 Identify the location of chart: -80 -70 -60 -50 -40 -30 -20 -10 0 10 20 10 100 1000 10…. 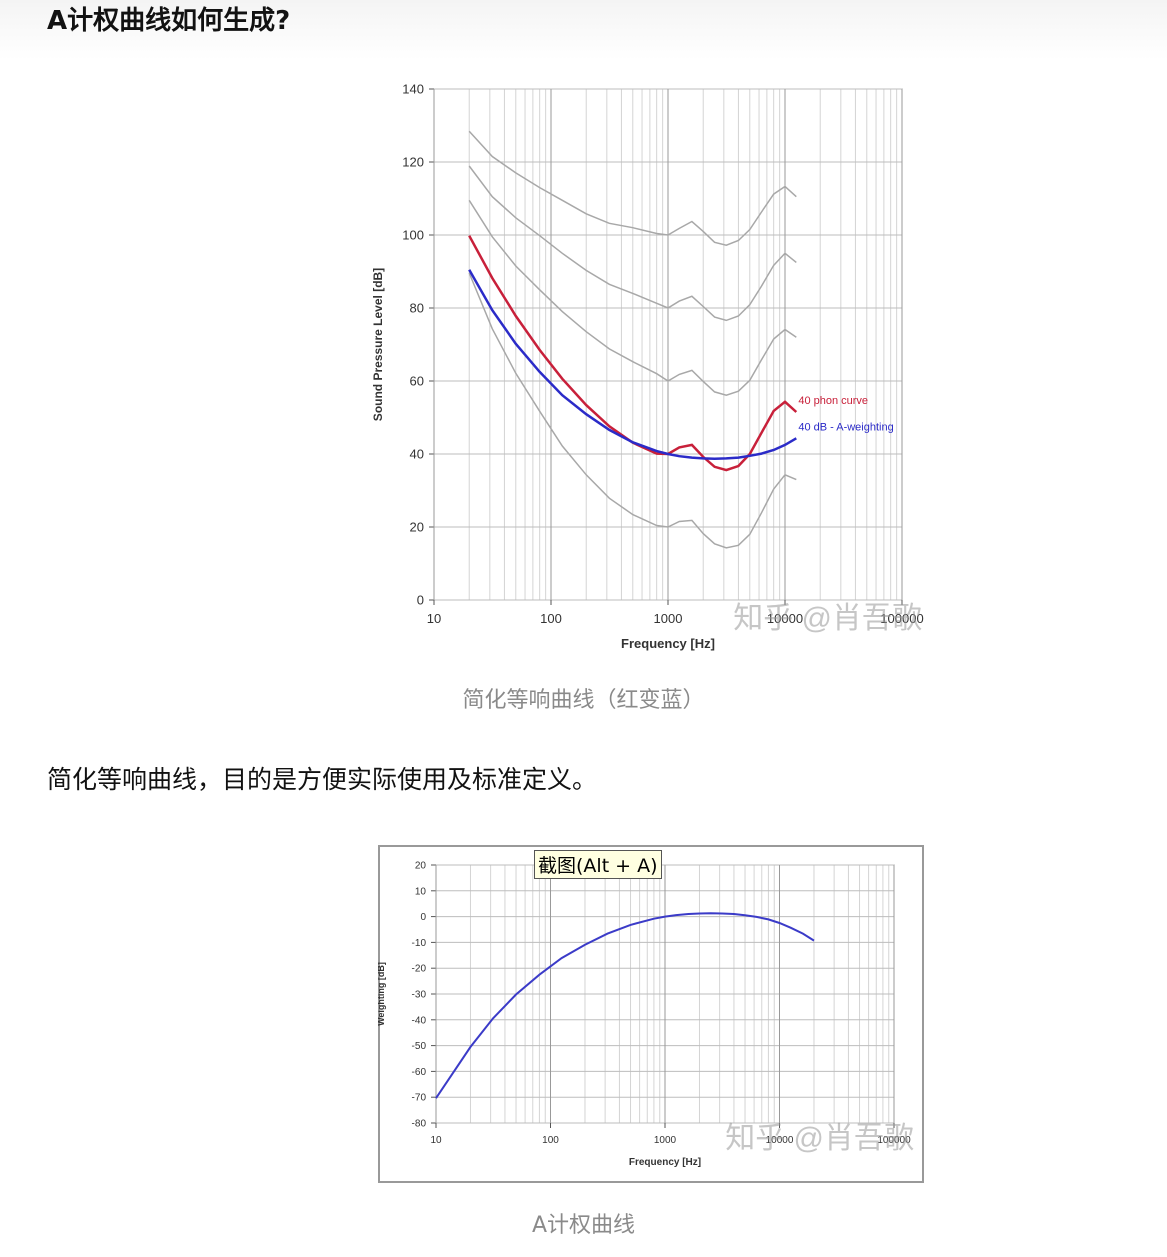
(651, 1014).